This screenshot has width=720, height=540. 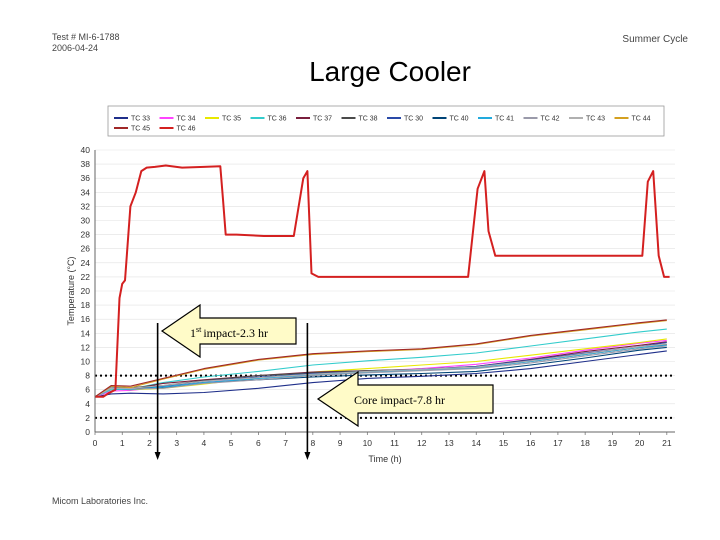 I want to click on legend-label: TC 45, so click(x=140, y=129).